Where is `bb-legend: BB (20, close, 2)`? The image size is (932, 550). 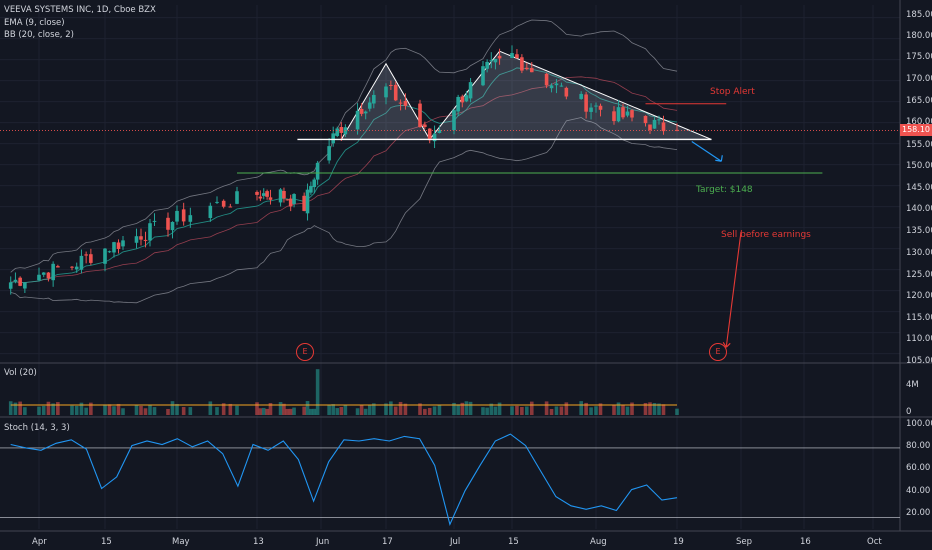
bb-legend: BB (20, close, 2) is located at coordinates (39, 35).